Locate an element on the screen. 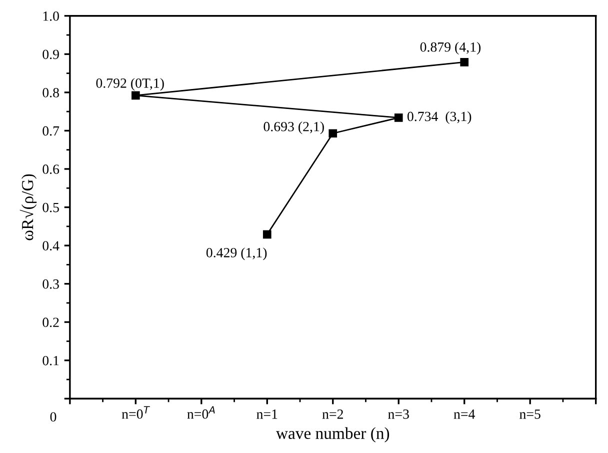  text: 0 is located at coordinates (53, 417).